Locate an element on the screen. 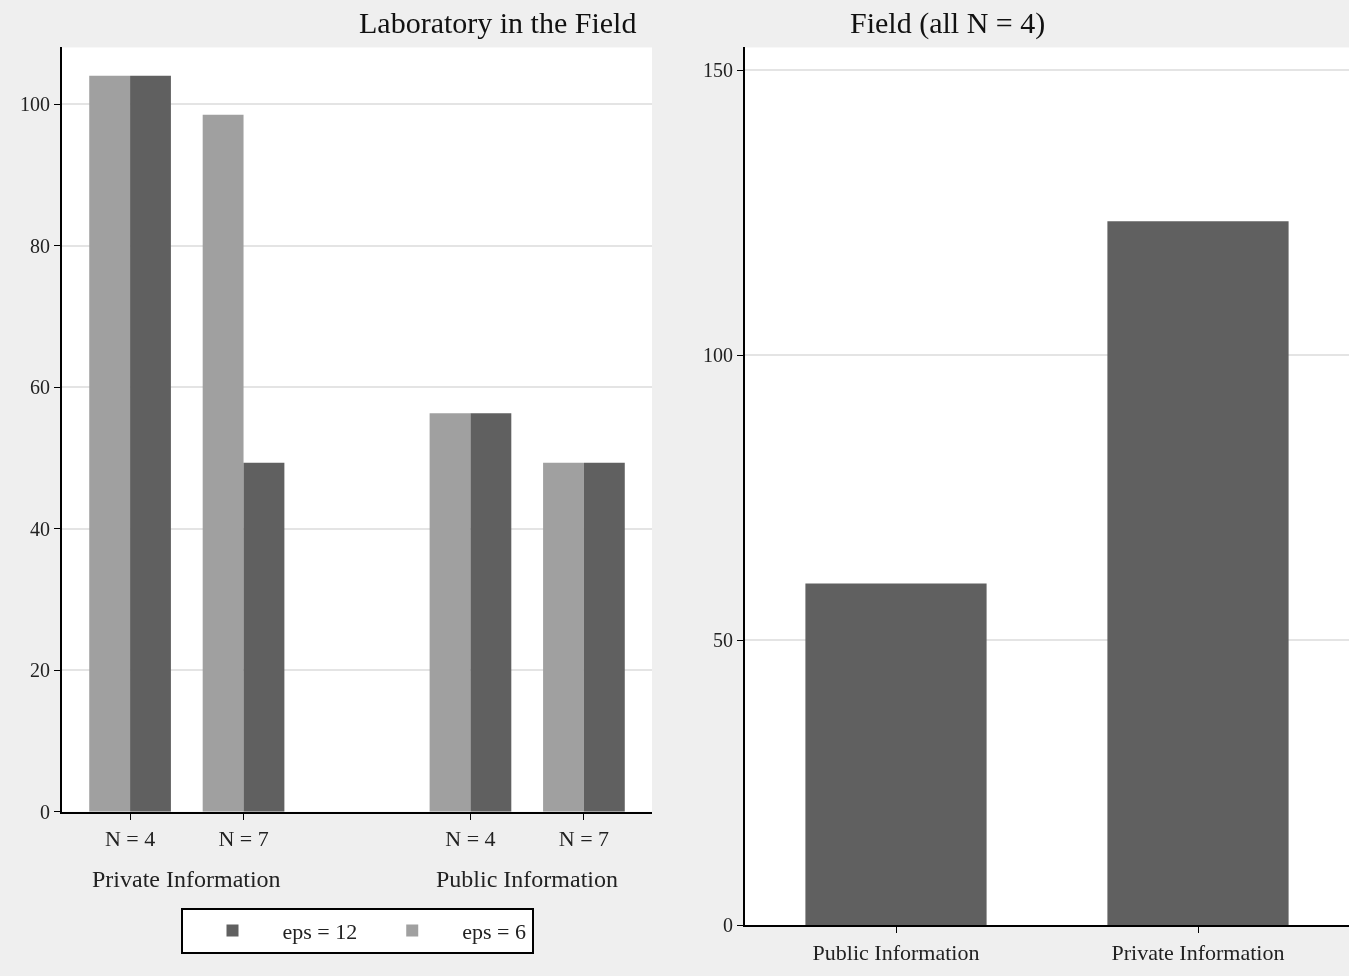  chart-title: Laboratory in the Field is located at coordinates (498, 22).